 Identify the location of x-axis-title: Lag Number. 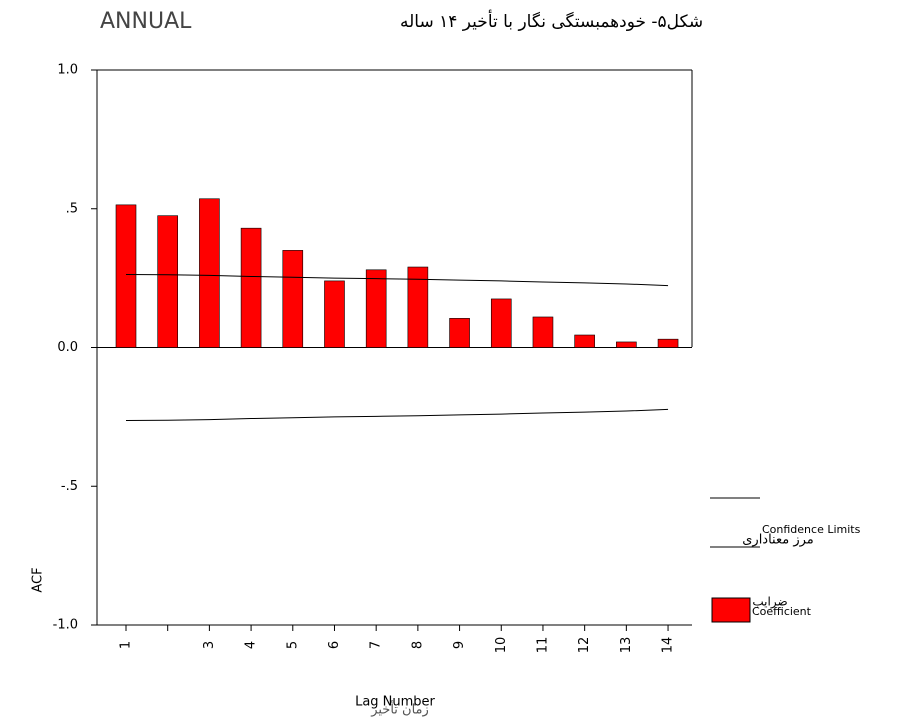
(395, 702).